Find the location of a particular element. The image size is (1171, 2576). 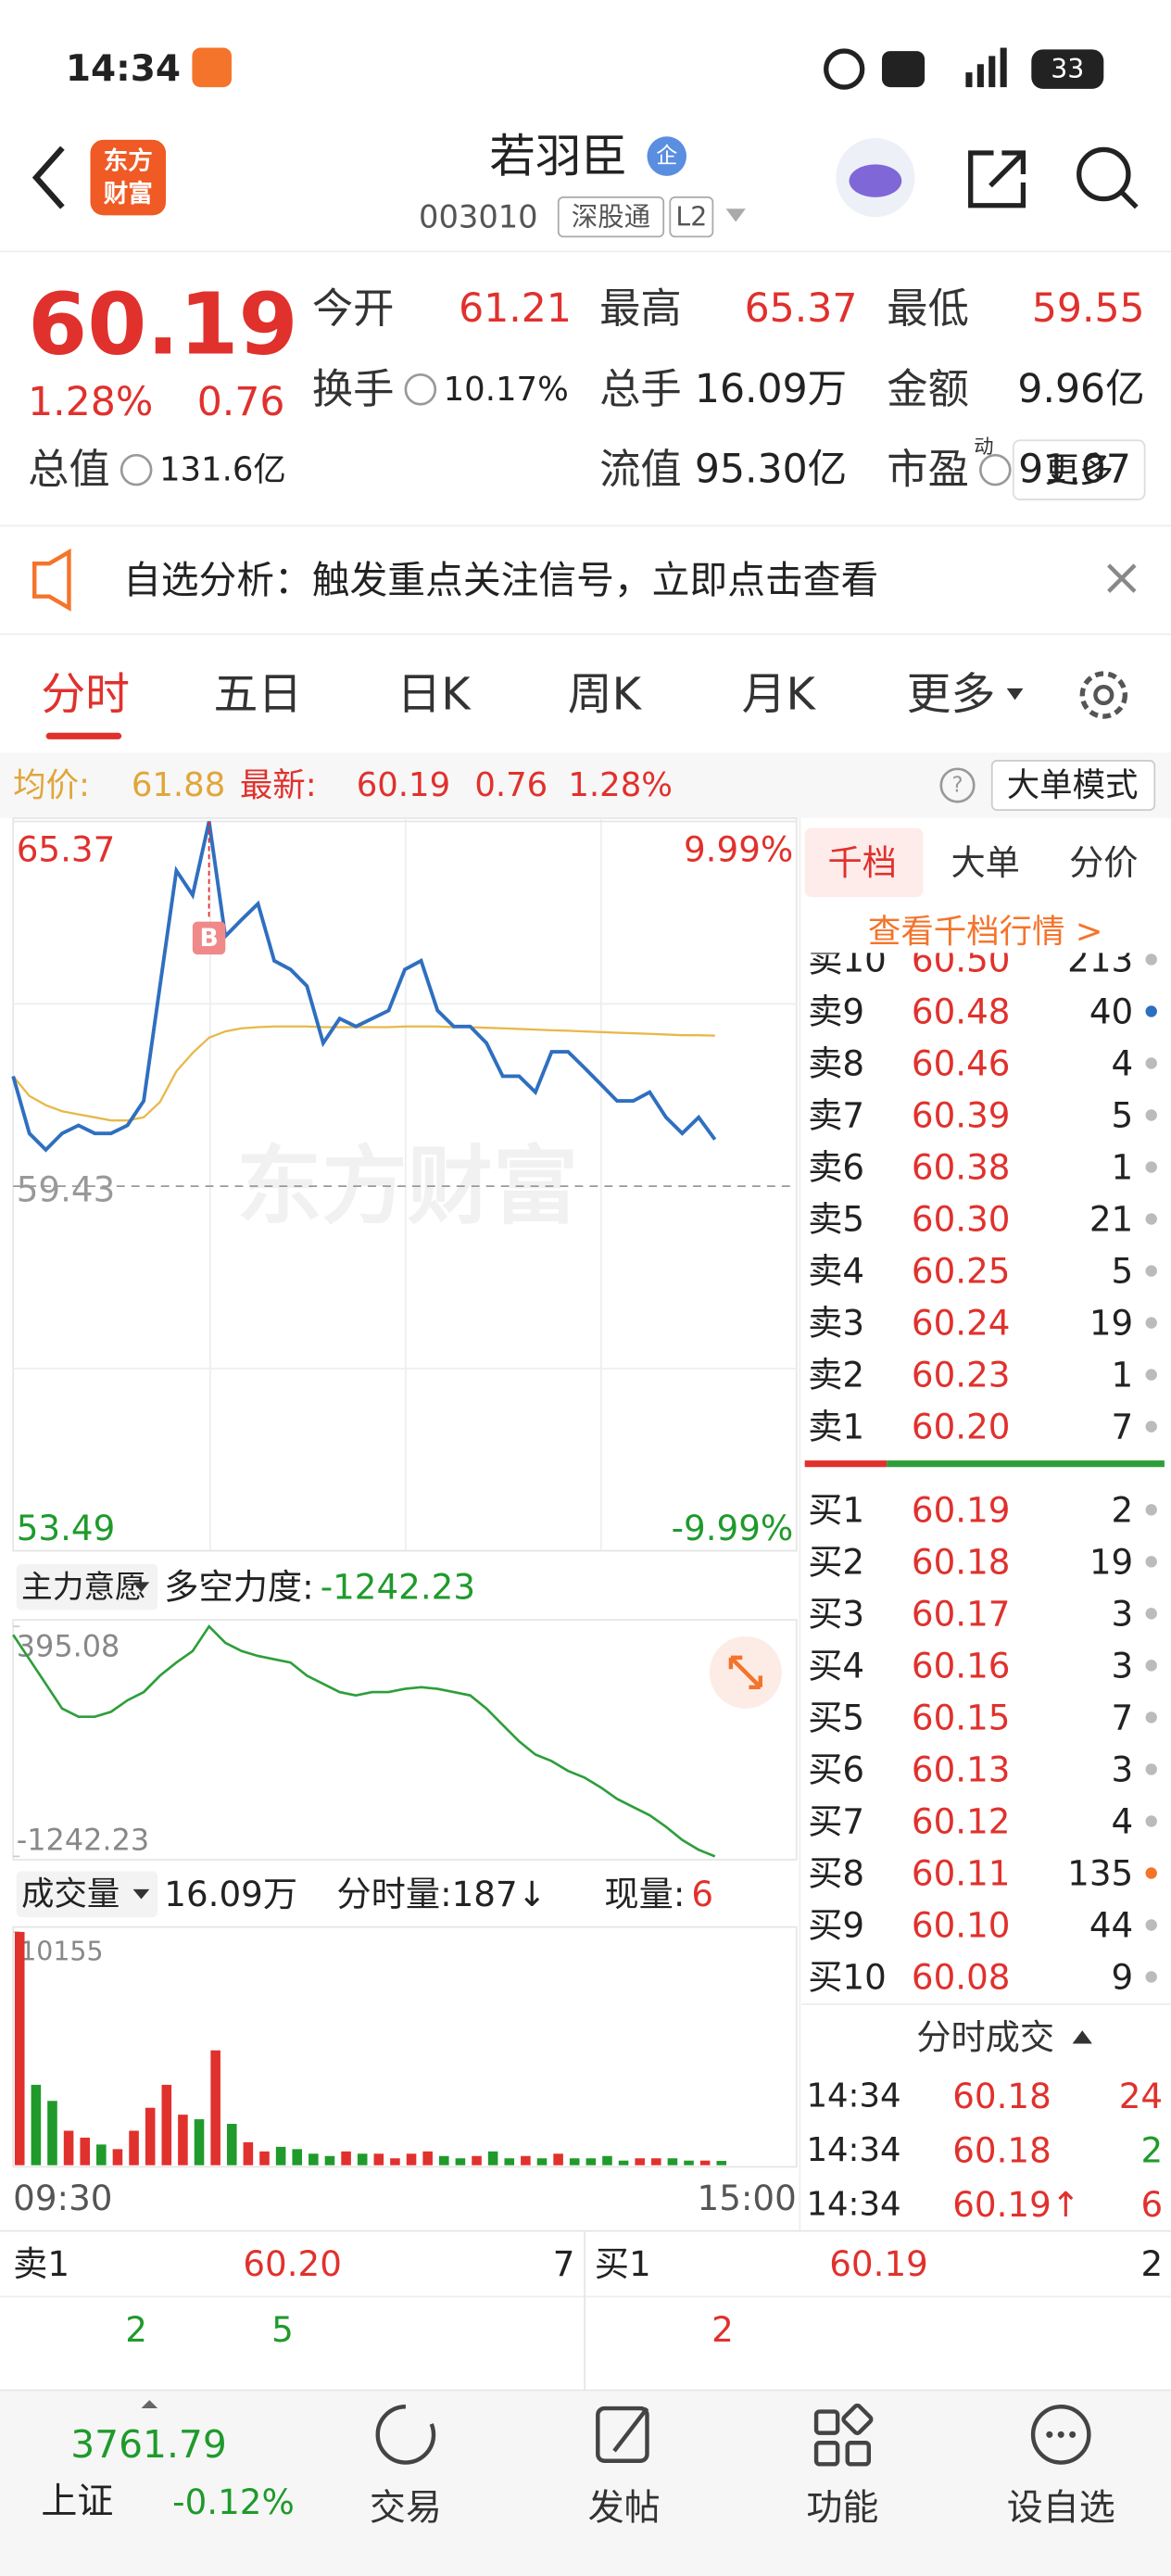

book-price: 60.23 is located at coordinates (962, 1375).